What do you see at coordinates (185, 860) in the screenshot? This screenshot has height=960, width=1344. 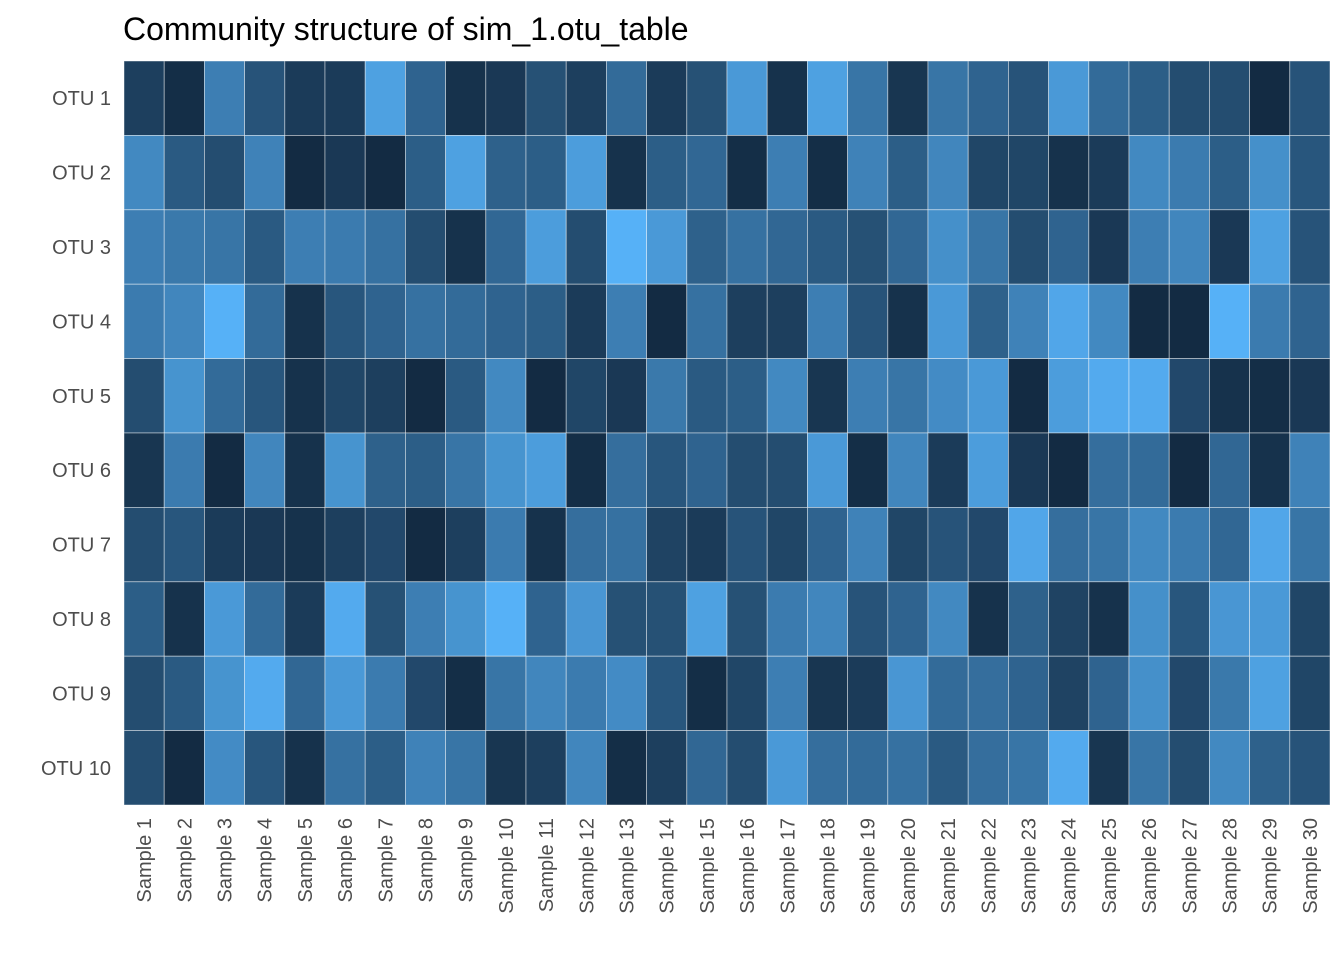 I see `x-tick-label: Sample 2` at bounding box center [185, 860].